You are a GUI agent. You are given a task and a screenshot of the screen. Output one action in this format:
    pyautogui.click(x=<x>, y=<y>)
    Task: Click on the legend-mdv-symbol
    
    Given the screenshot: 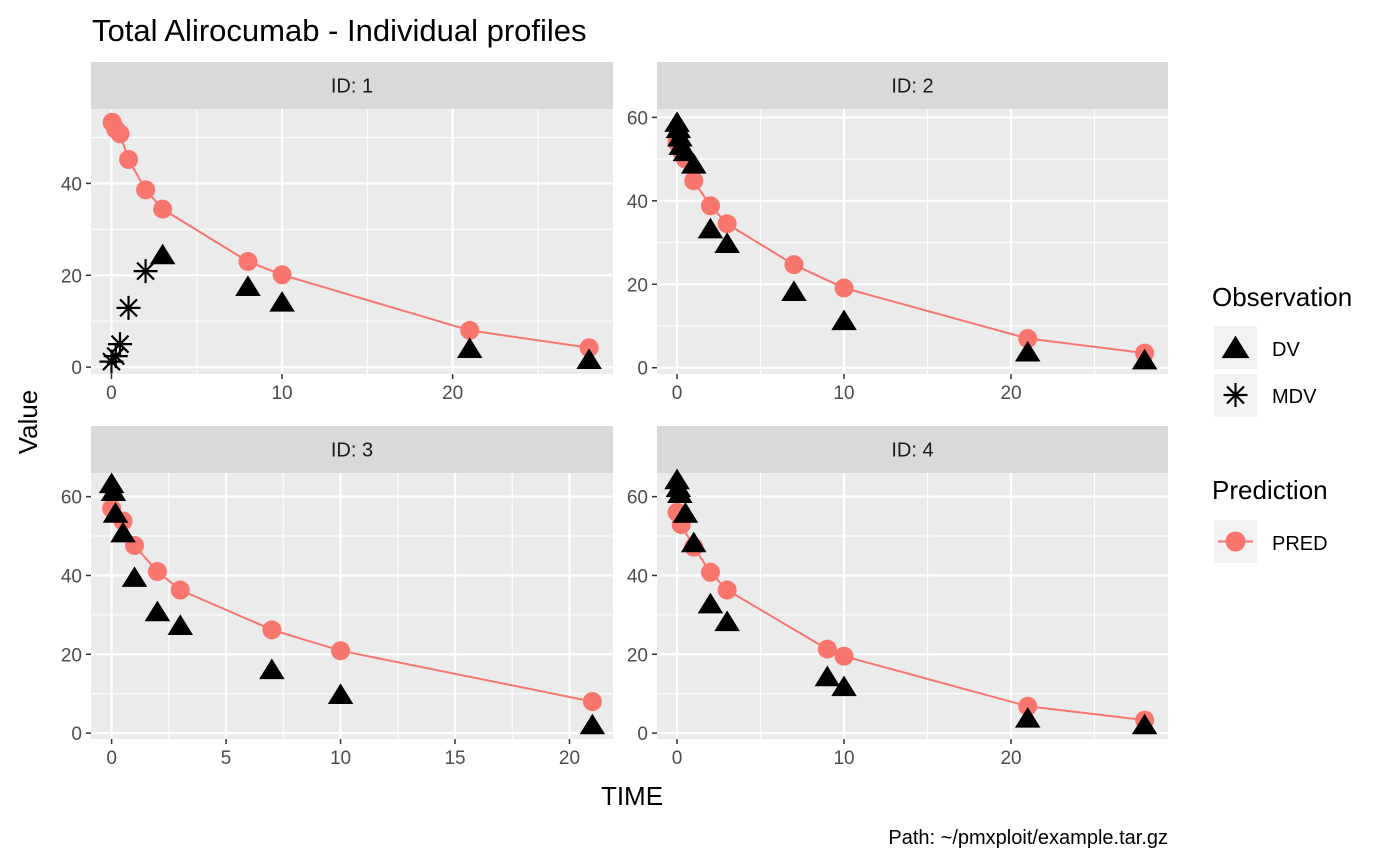 What is the action you would take?
    pyautogui.click(x=1235, y=395)
    